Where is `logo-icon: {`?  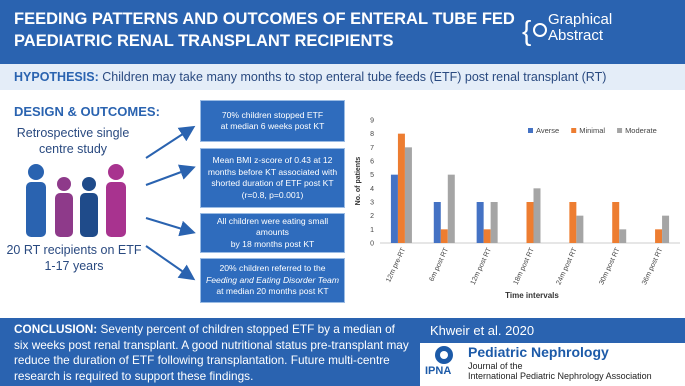 logo-icon: { is located at coordinates (534, 30).